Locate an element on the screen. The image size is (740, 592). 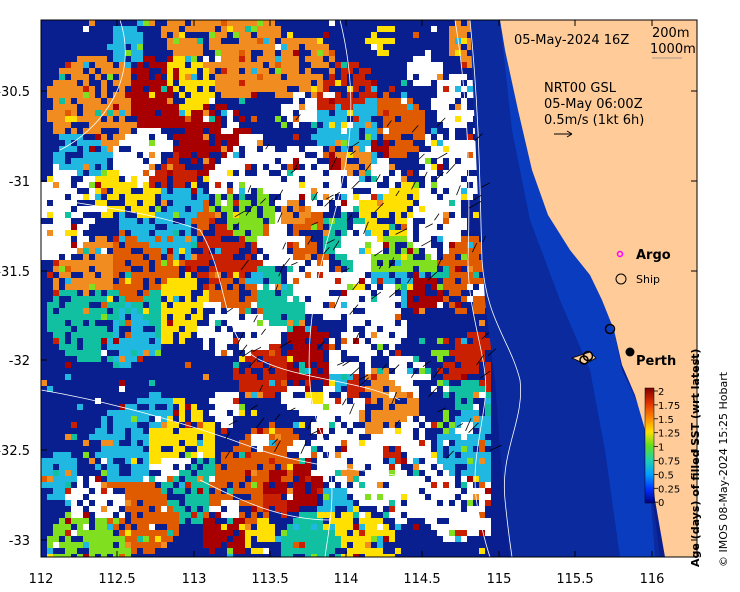
isobath-deep-c is located at coordinates (231, 435).